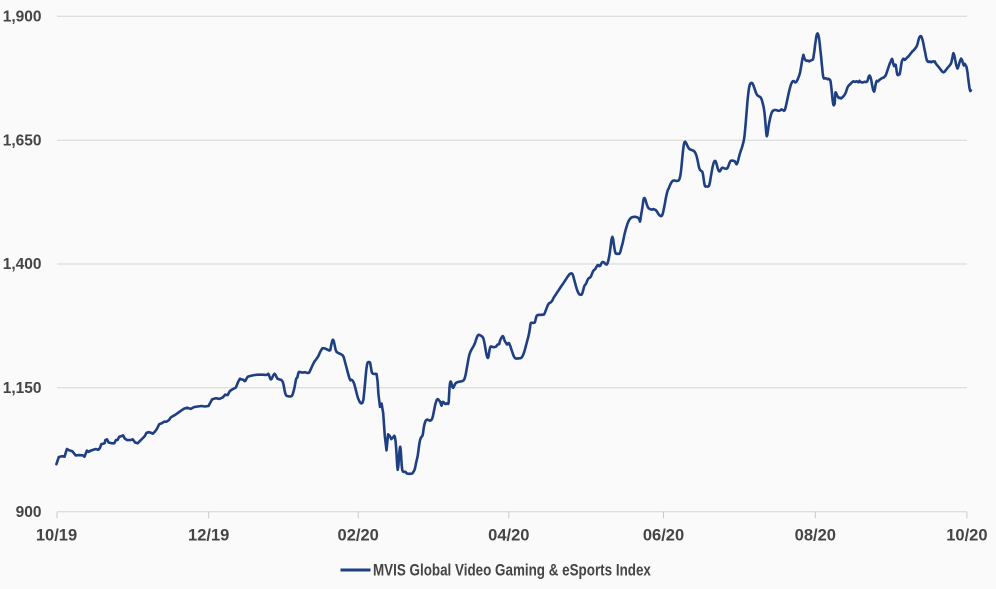 The width and height of the screenshot is (996, 589). I want to click on svg-text: 1,900, so click(22, 17).